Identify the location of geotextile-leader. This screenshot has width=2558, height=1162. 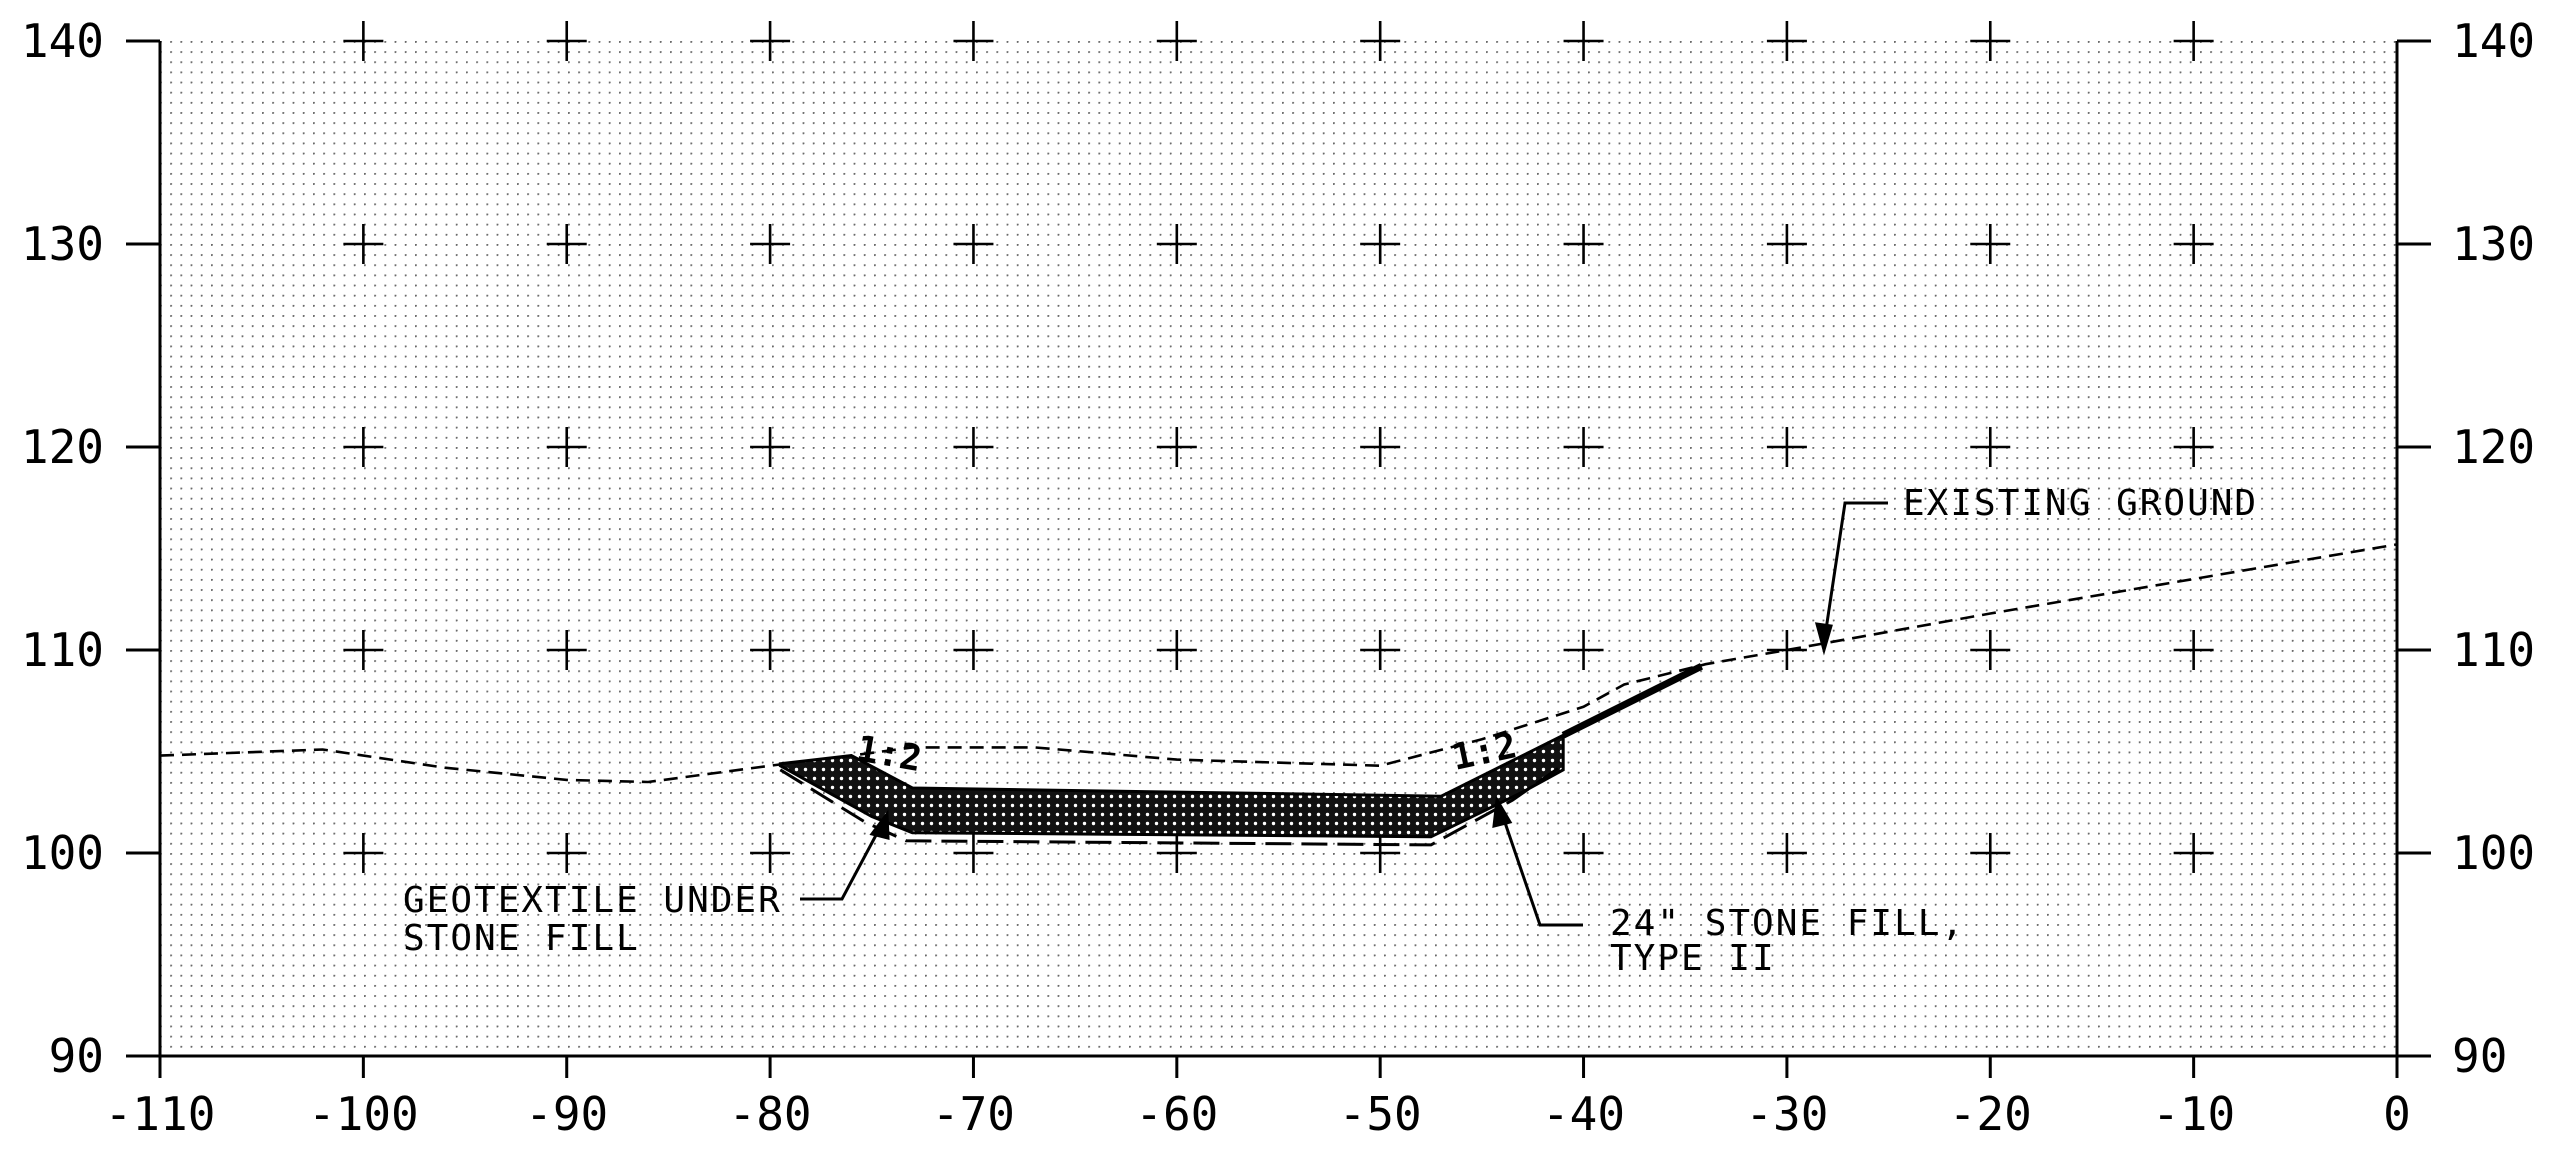
(842, 861).